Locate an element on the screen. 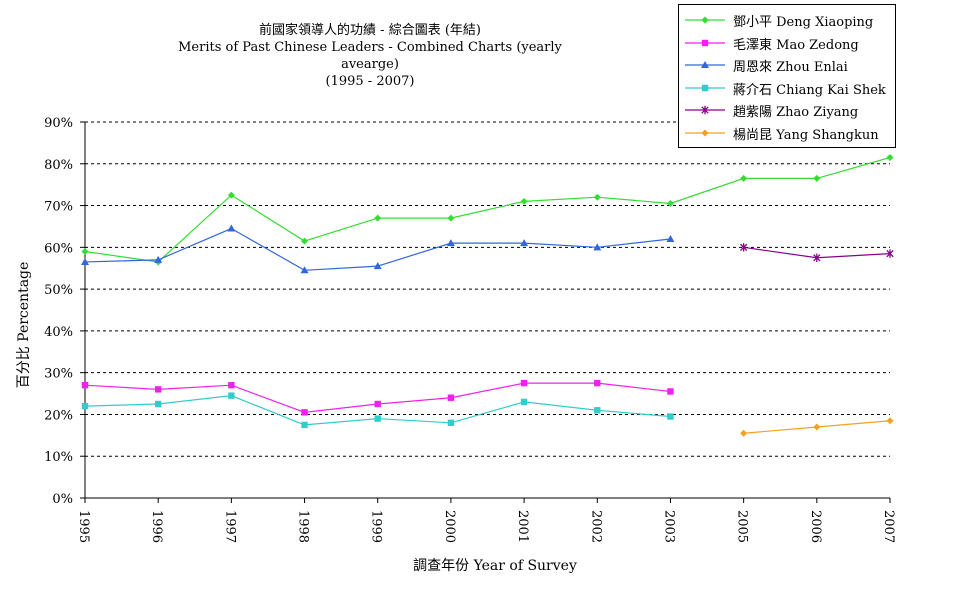 The width and height of the screenshot is (974, 599). legend-item: 鄧小平 Deng Xiaoping is located at coordinates (787, 20).